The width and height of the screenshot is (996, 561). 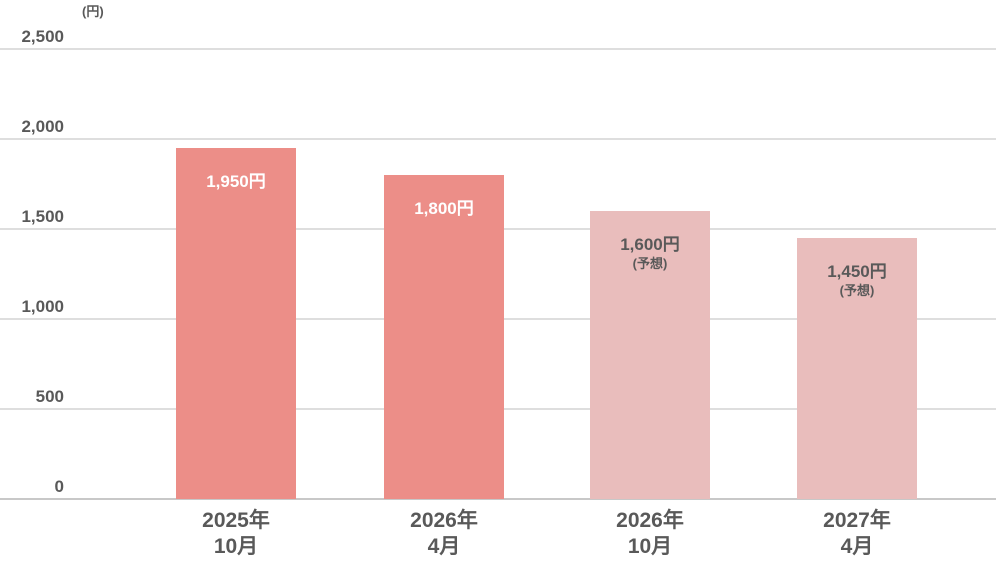 I want to click on data-label: 1,950円, so click(x=236, y=181).